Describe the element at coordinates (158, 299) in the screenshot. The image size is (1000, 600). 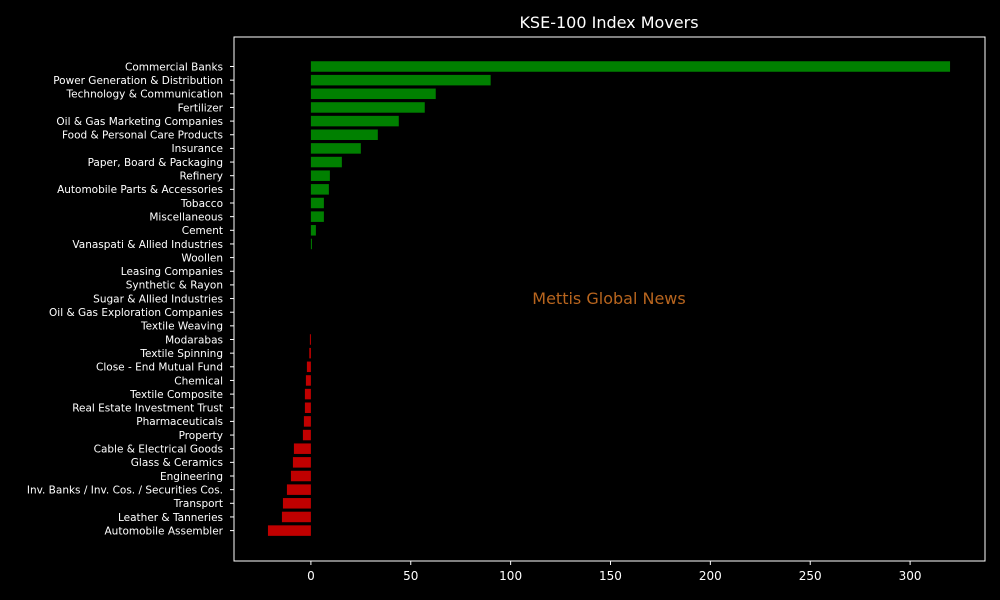
I see `category-label: Sugar & Allied Industries` at that location.